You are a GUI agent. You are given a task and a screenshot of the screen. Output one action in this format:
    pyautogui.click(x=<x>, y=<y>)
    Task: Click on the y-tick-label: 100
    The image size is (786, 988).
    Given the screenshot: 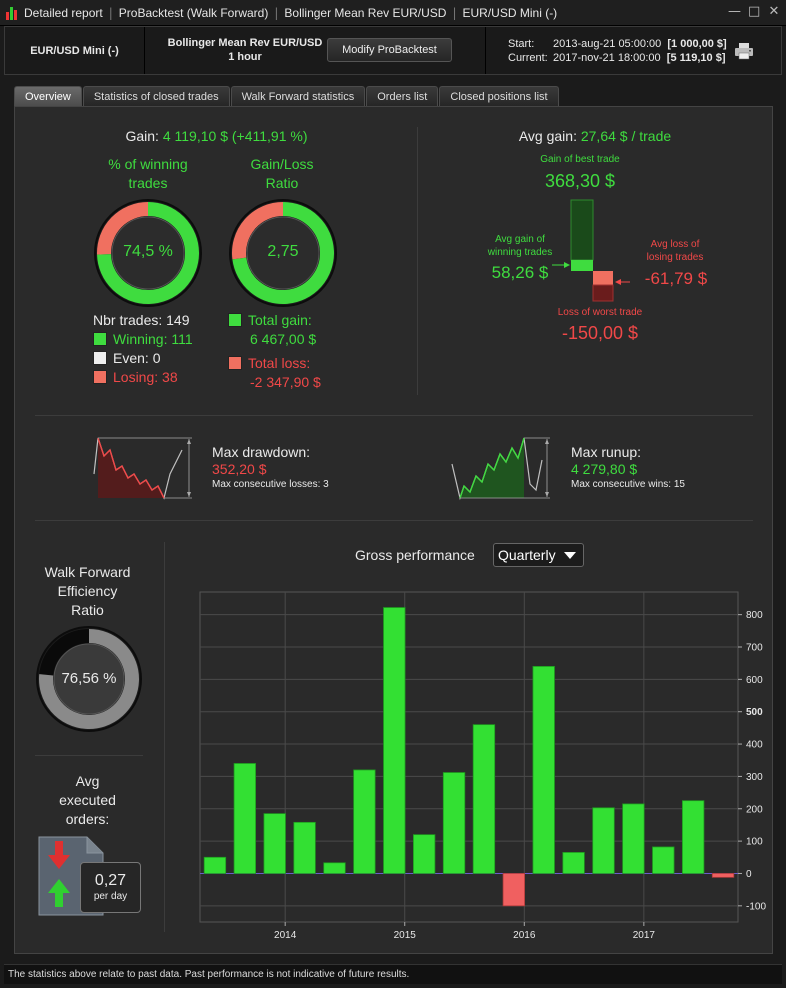 What is the action you would take?
    pyautogui.click(x=754, y=842)
    